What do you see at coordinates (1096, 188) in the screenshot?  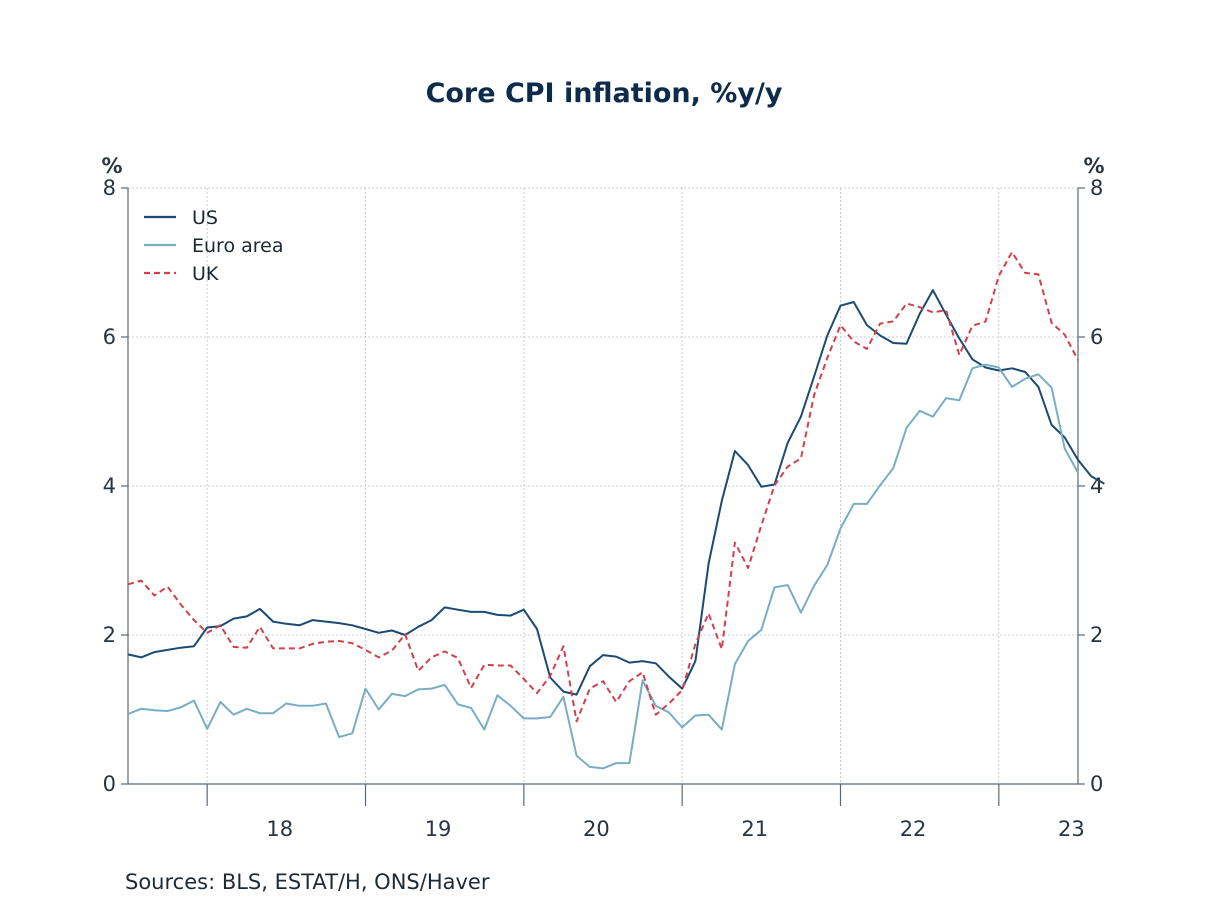 I see `y-tick-label-right: 8` at bounding box center [1096, 188].